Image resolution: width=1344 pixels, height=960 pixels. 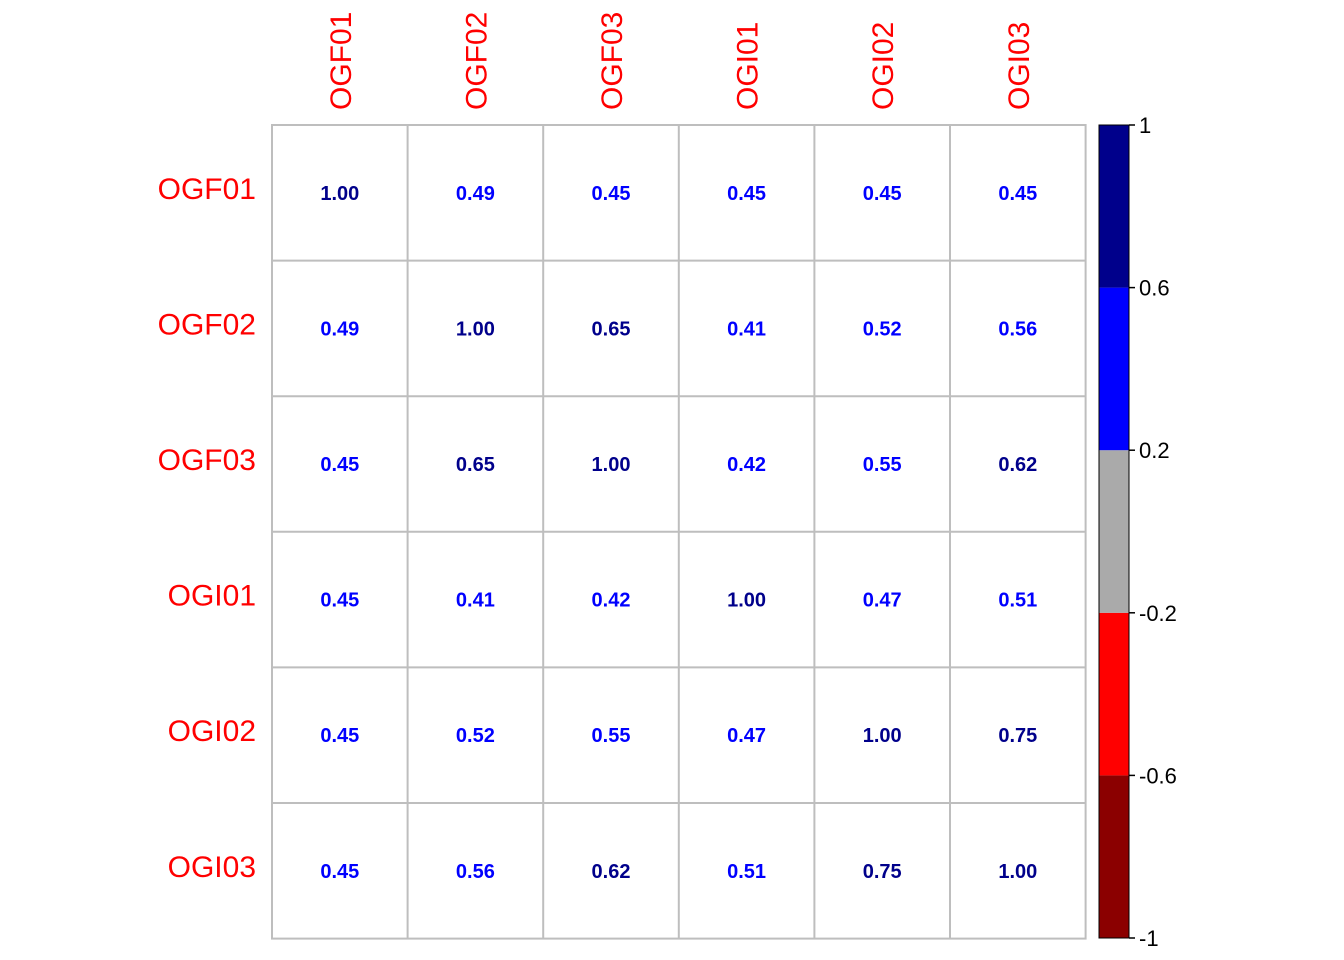 What do you see at coordinates (612, 61) in the screenshot?
I see `column-label-ogf03: OGF03` at bounding box center [612, 61].